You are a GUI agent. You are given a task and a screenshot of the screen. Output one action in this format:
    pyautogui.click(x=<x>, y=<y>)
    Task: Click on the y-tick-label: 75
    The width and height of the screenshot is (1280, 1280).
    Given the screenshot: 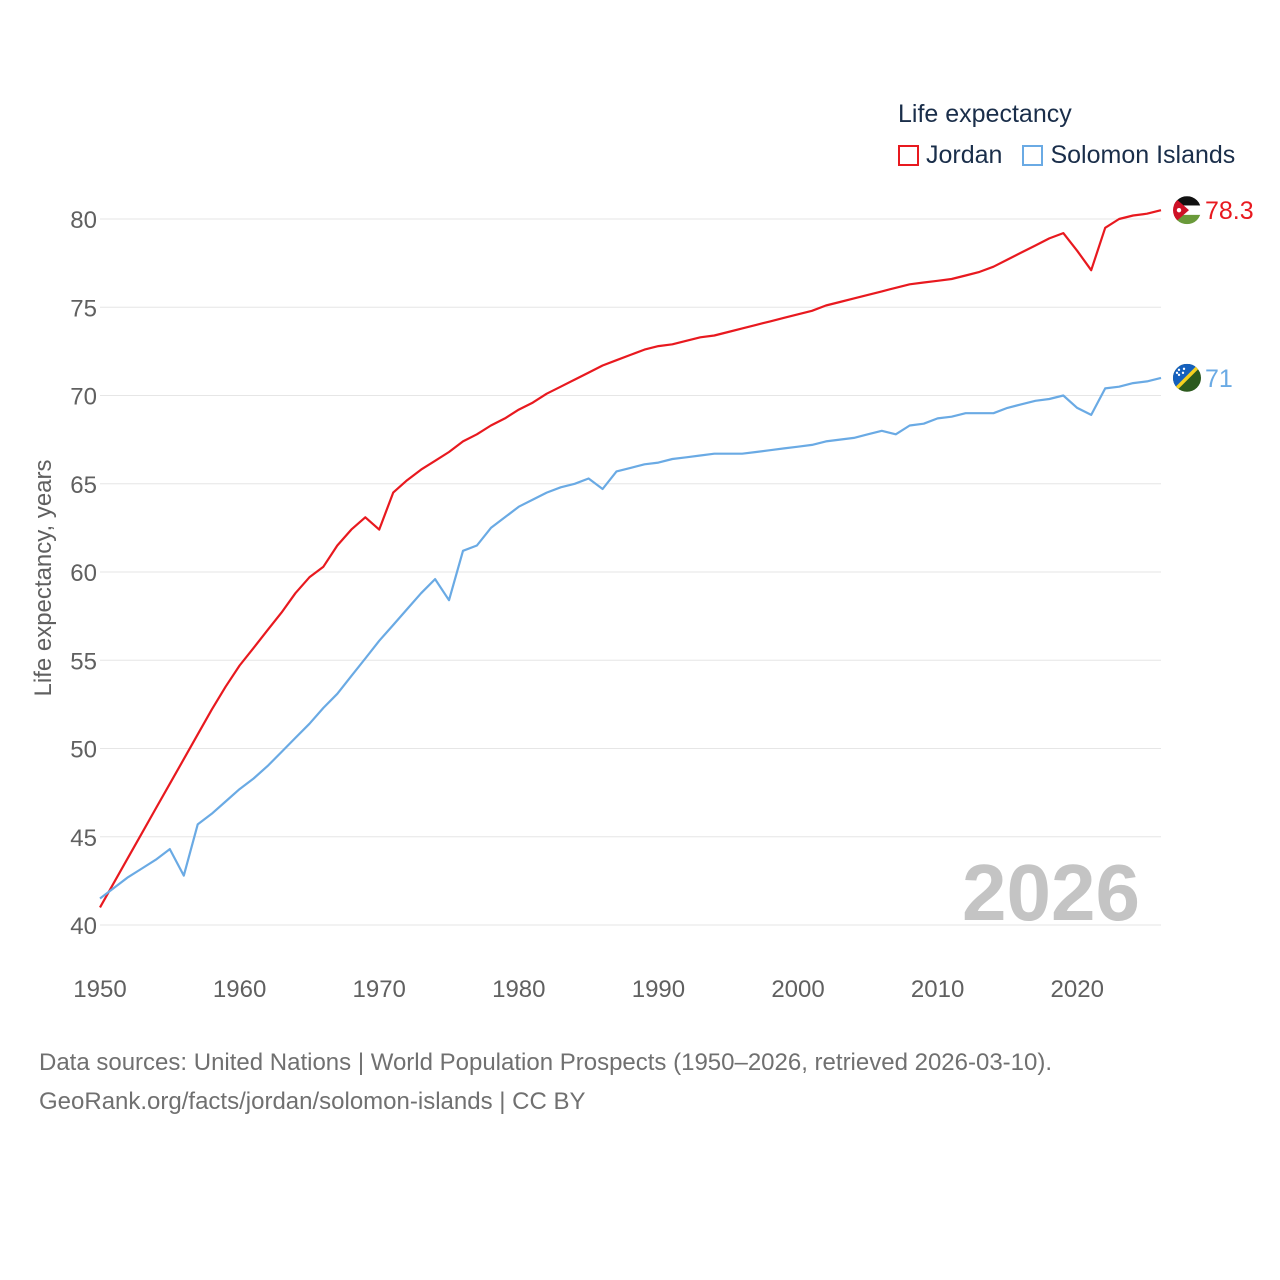 What is the action you would take?
    pyautogui.click(x=83, y=308)
    